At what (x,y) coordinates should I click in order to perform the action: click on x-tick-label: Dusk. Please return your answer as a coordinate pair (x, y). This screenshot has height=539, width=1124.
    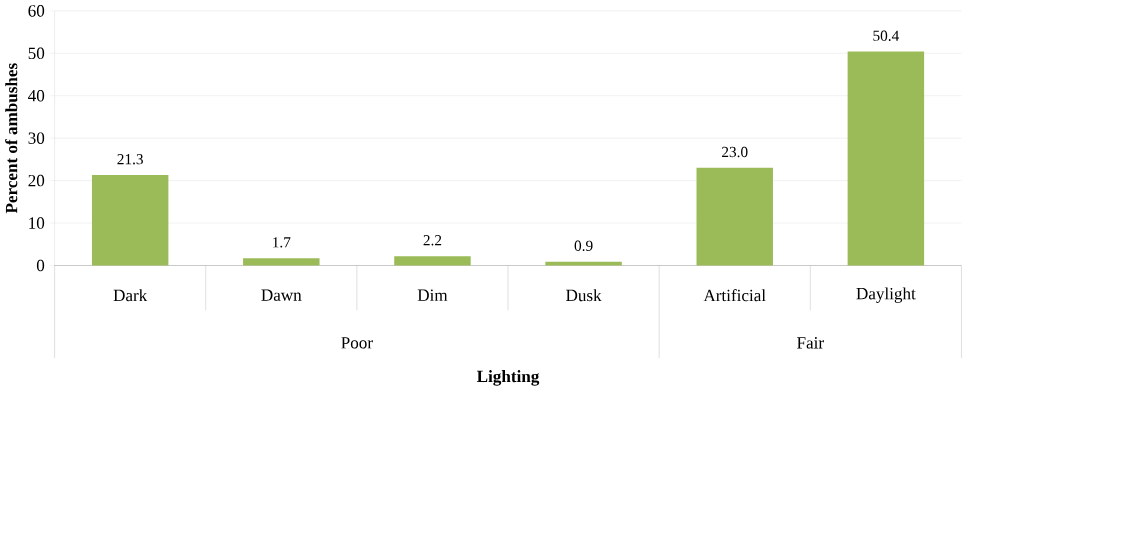
    Looking at the image, I should click on (584, 295).